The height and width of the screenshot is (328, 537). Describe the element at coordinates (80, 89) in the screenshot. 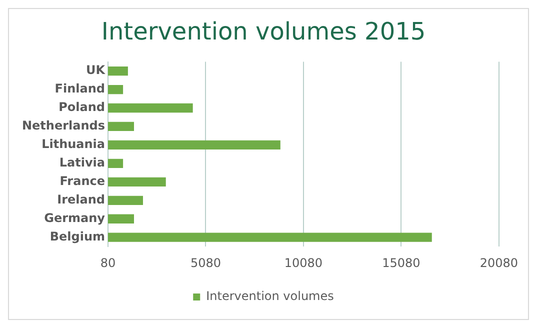

I see `y-tick-label: Finland` at that location.